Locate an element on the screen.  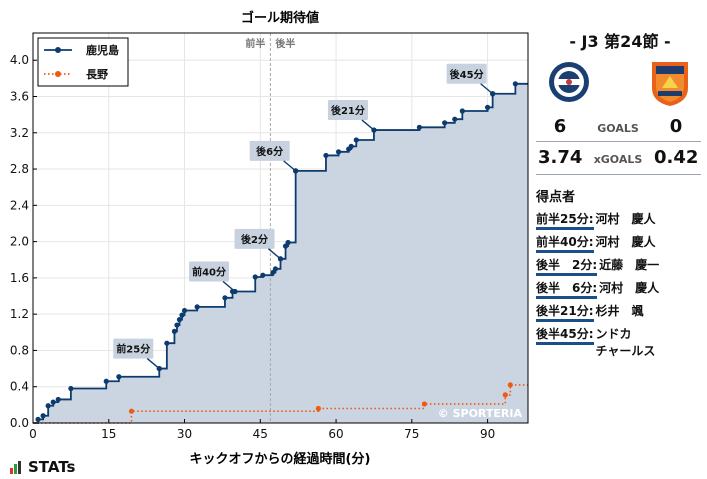
goal-annotation-label: 後45分 is located at coordinates (467, 74).